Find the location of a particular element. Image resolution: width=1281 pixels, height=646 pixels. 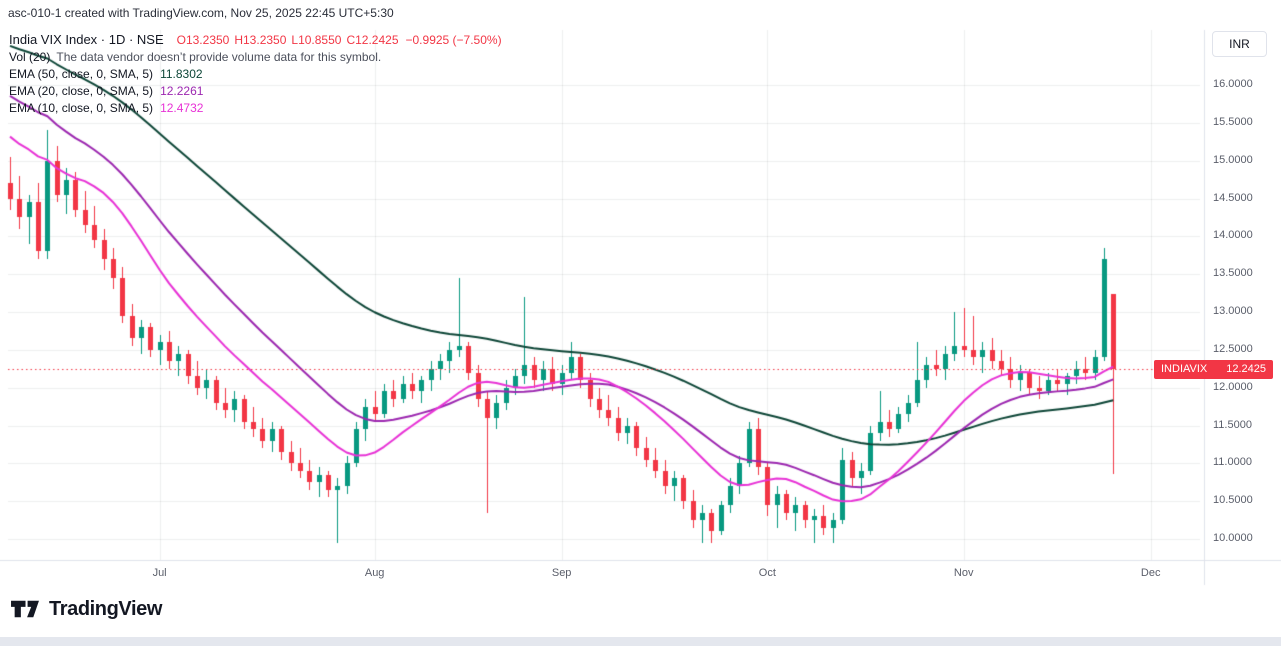

time-axis: Jul Aug Sep Oct Nov Dec is located at coordinates (640, 573).